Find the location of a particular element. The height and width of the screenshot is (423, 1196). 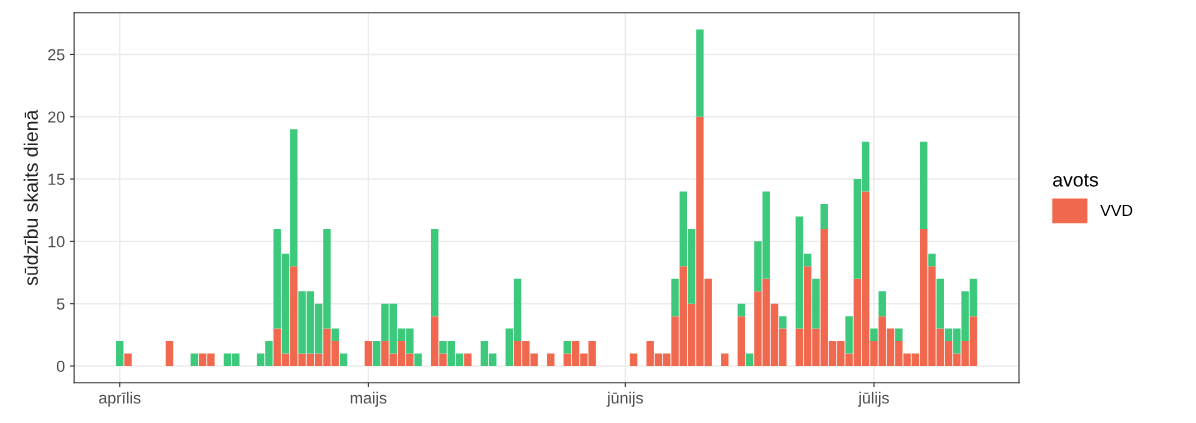

legend-label: VVD is located at coordinates (1116, 210).